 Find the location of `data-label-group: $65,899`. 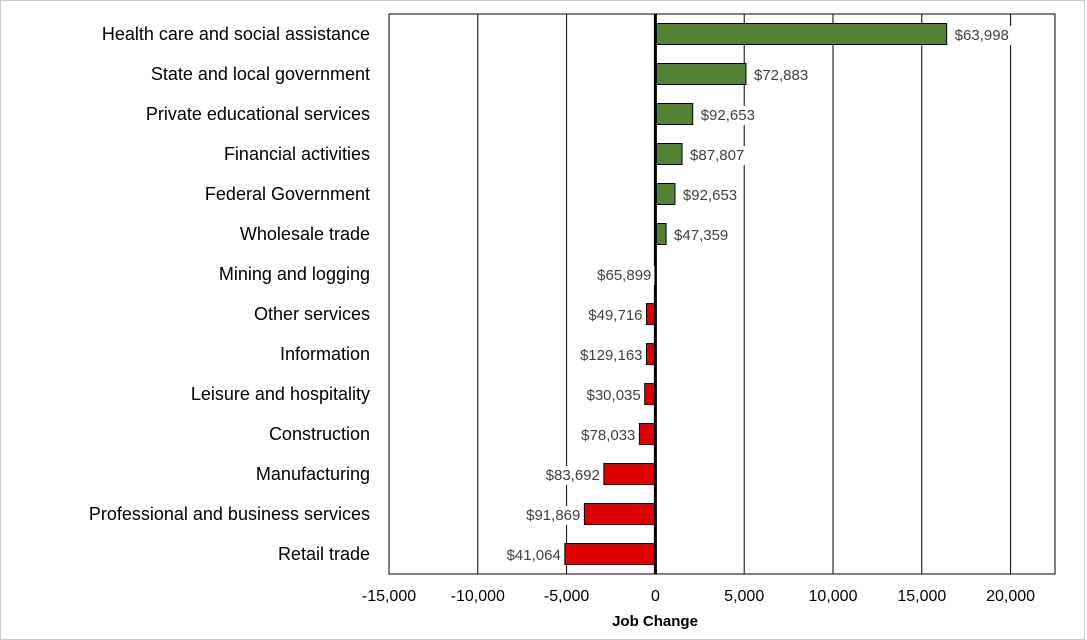

data-label-group: $65,899 is located at coordinates (624, 275).